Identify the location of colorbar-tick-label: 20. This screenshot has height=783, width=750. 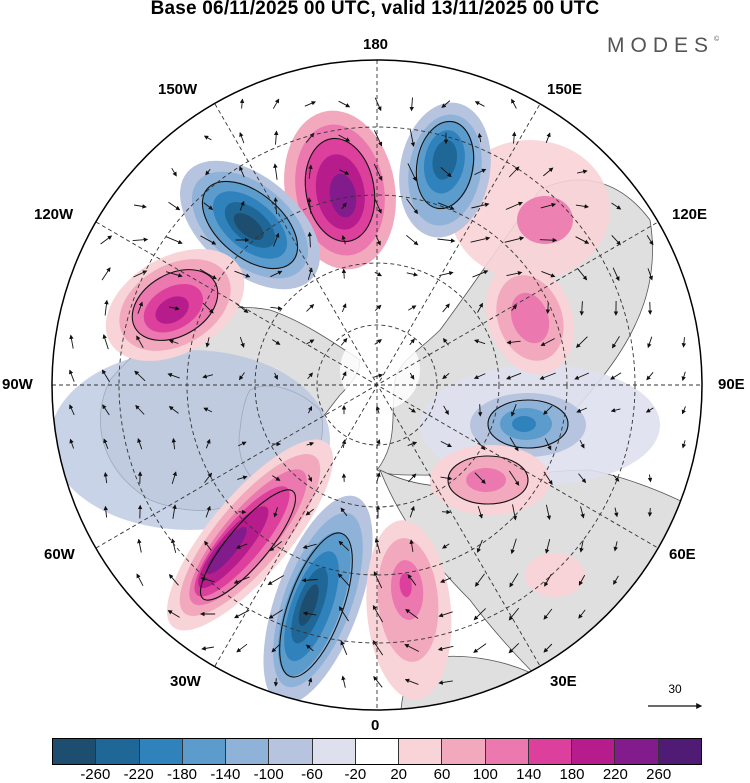
(398, 774).